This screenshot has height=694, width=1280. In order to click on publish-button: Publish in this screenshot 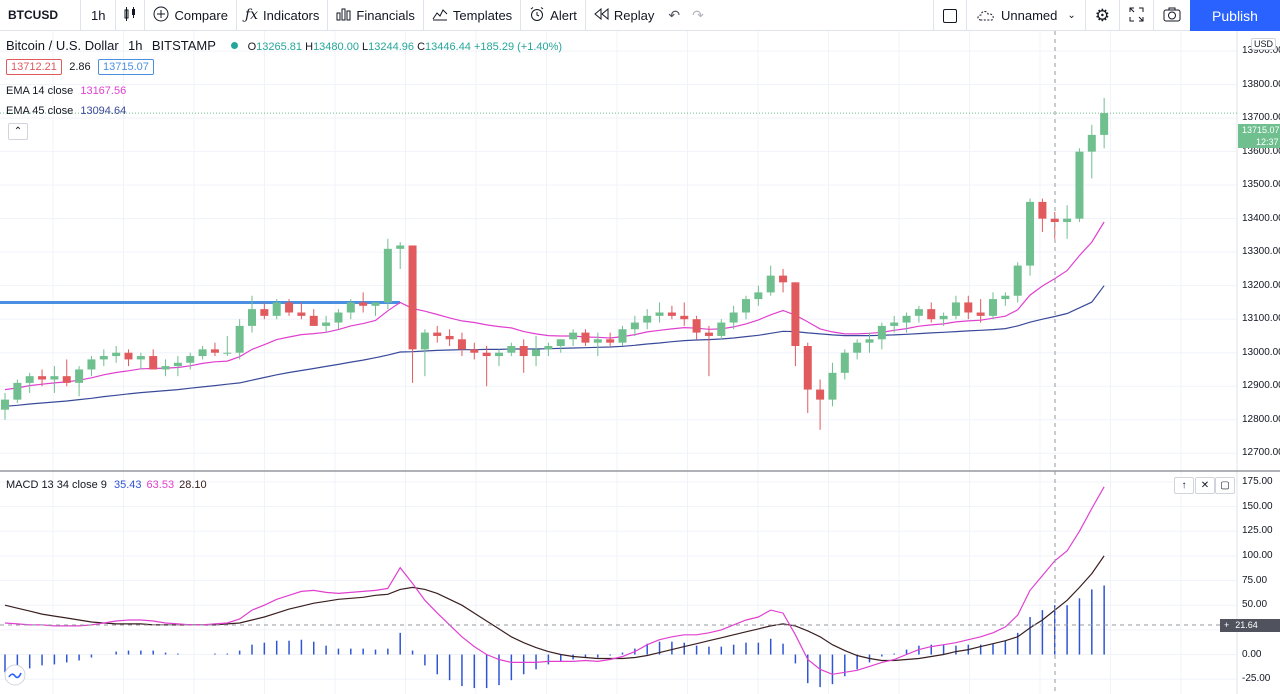, I will do `click(1235, 15)`.